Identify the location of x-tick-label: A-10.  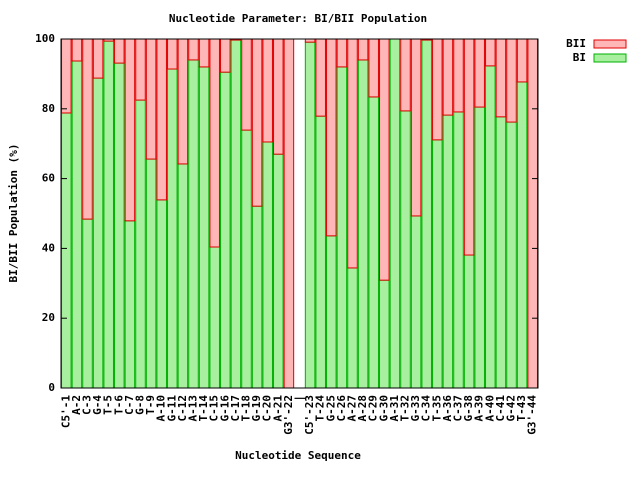
(161, 408).